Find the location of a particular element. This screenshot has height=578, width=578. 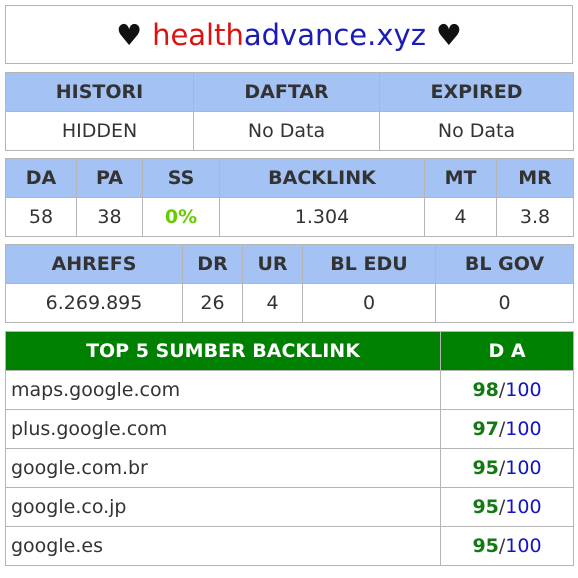

backlink-da: 98/100 is located at coordinates (507, 390).